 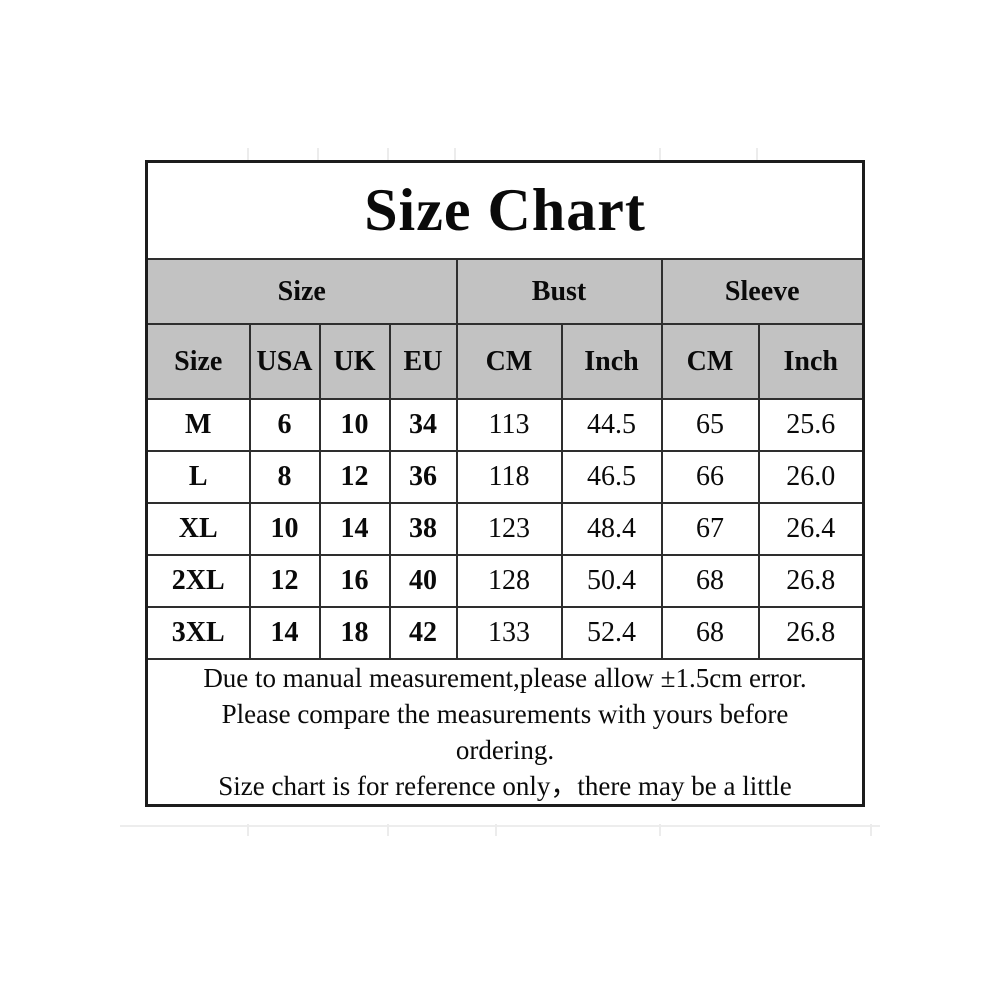 What do you see at coordinates (762, 291) in the screenshot?
I see `group-header-sleeve: Sleeve` at bounding box center [762, 291].